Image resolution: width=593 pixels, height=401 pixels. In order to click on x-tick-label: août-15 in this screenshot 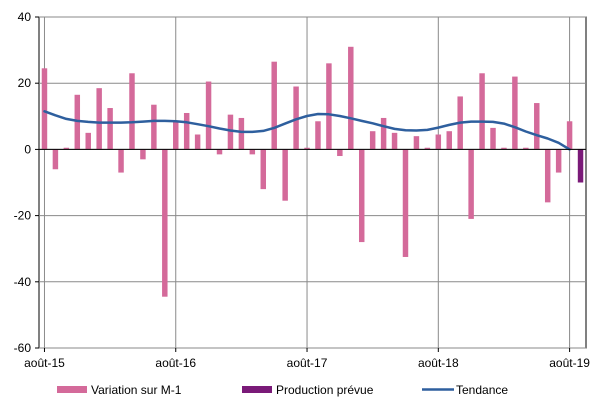, I will do `click(44, 363)`.